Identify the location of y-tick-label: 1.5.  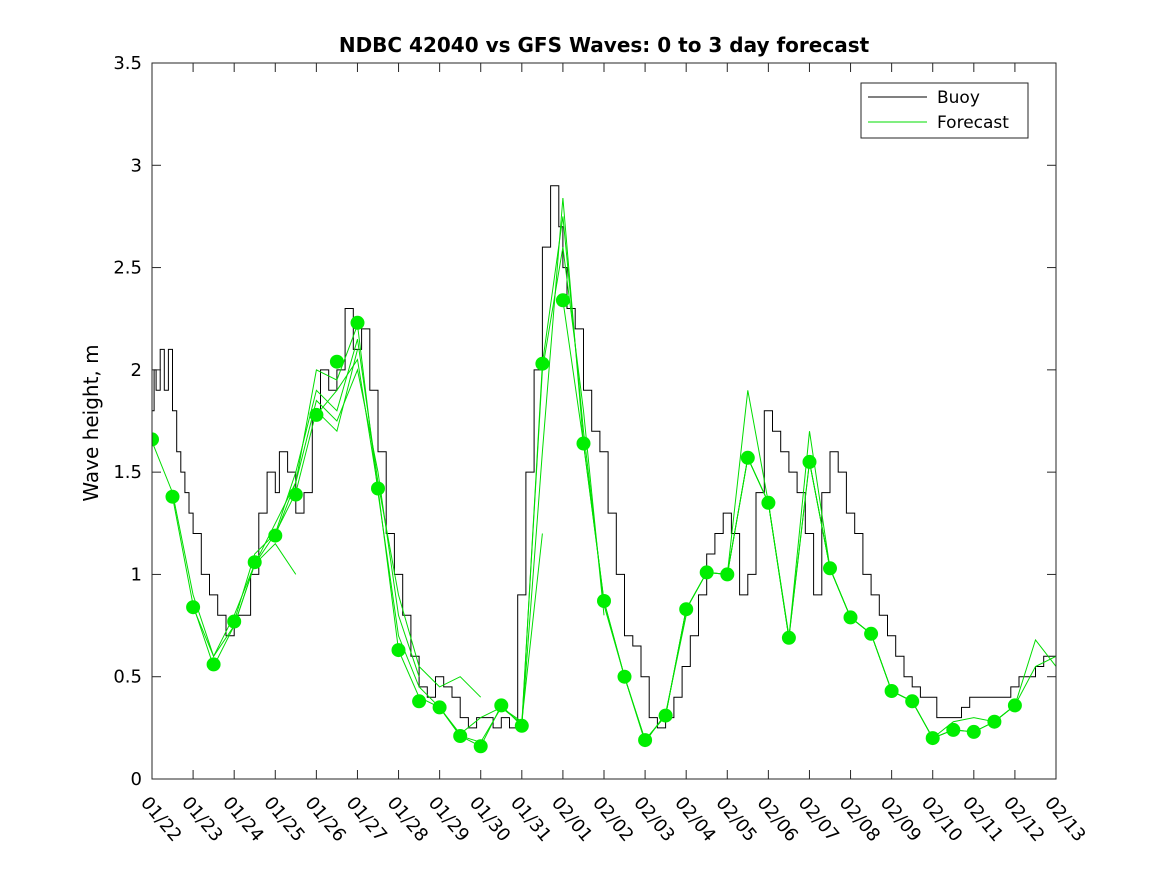
(127, 472).